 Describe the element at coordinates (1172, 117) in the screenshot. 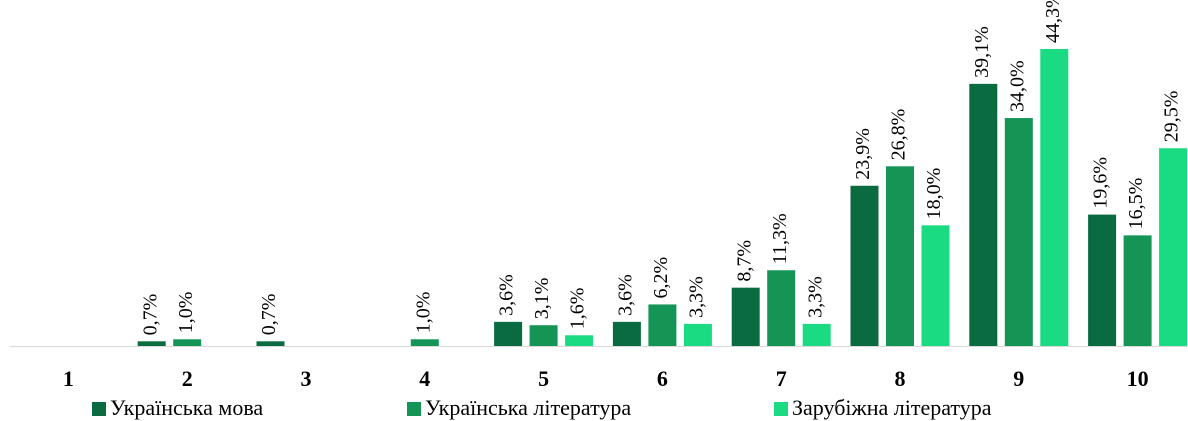

I see `value-label: 29,5%` at that location.